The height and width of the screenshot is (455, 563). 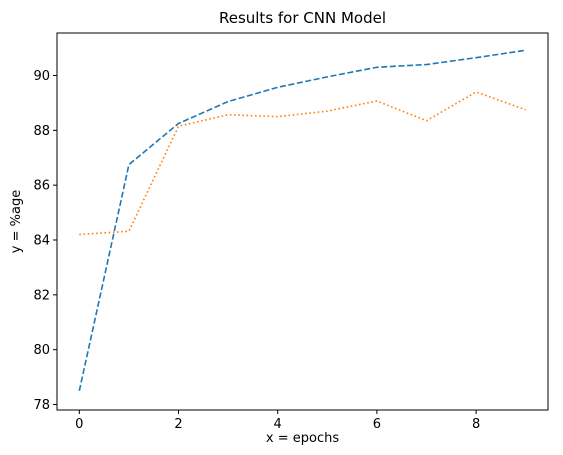 What do you see at coordinates (41, 405) in the screenshot?
I see `y-tick-label: 78` at bounding box center [41, 405].